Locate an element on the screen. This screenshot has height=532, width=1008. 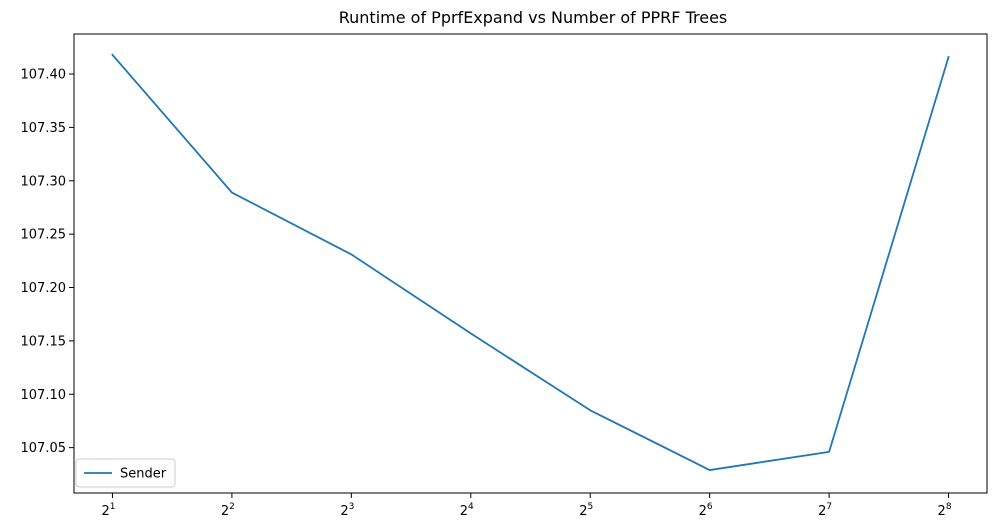
x-tick-exponent: 5 is located at coordinates (590, 507).